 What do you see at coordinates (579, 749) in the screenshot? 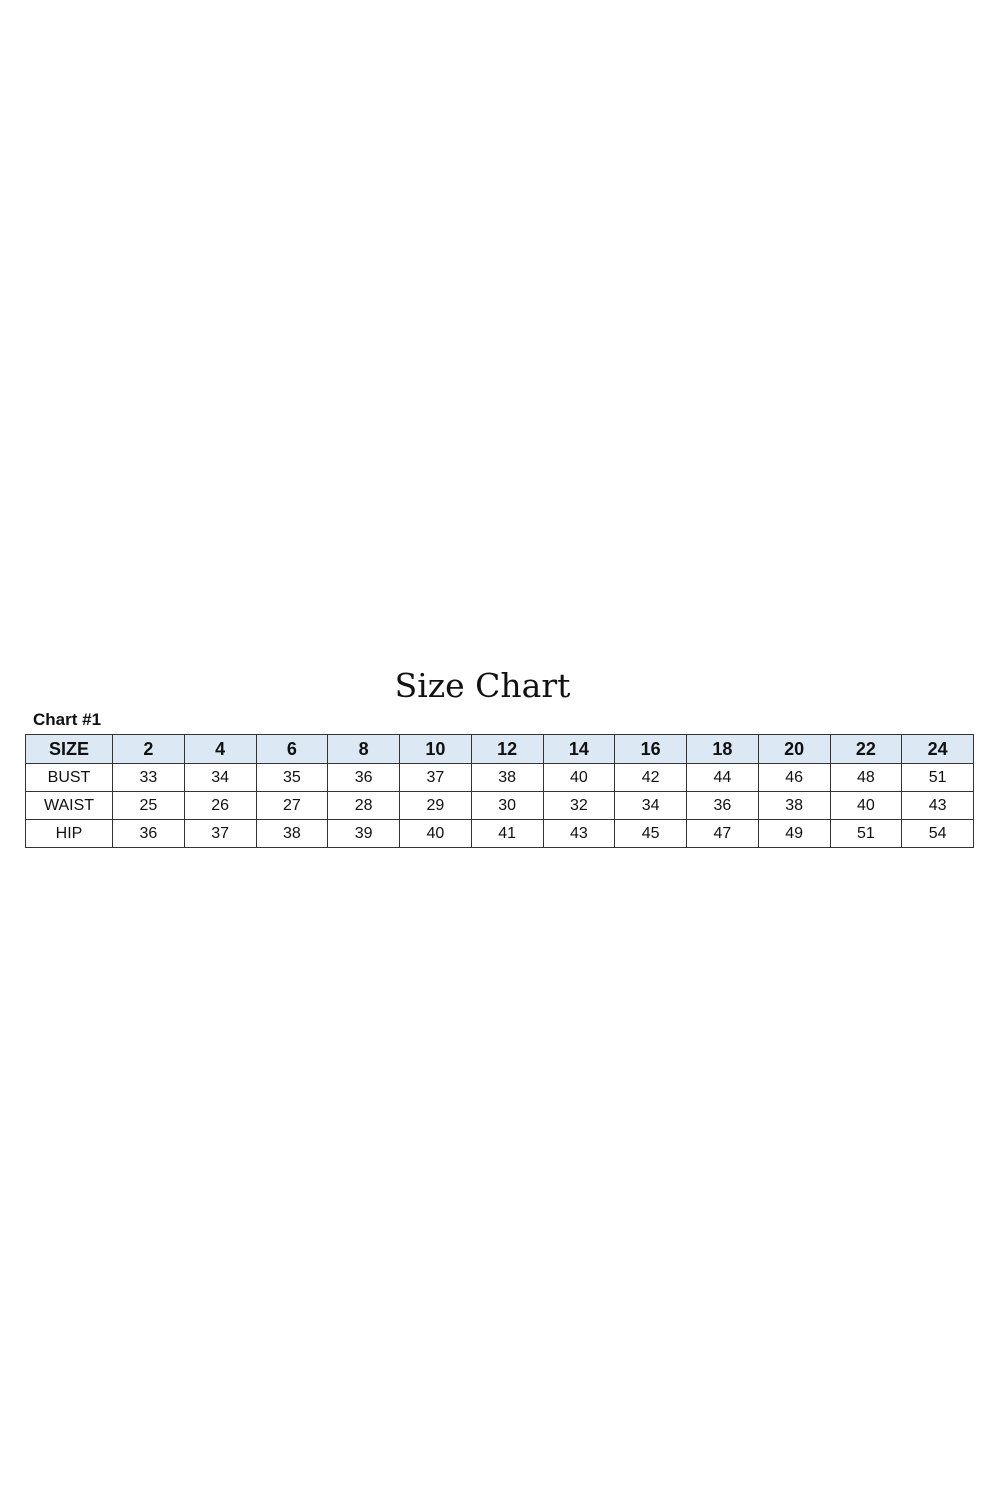
I see `header-cell: 14` at bounding box center [579, 749].